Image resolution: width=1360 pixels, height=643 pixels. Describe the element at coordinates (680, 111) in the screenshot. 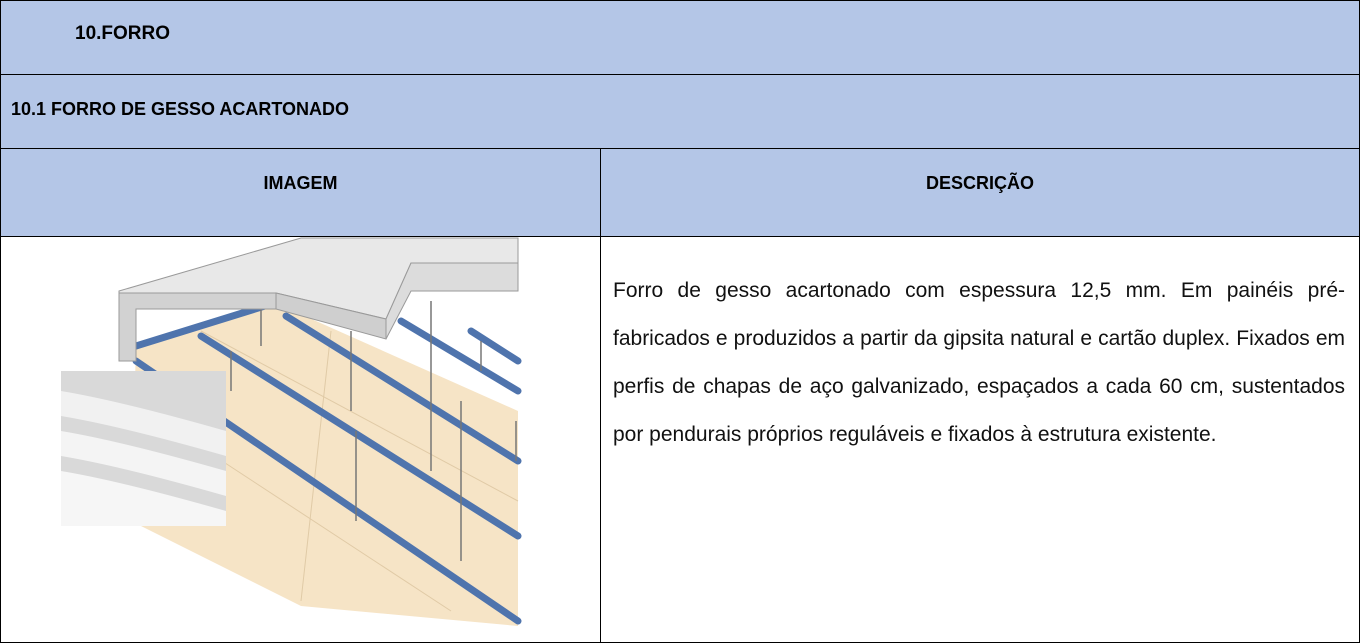

I see `subsection-row: 10.1 FORRO DE GESSO ACARTONADO` at that location.